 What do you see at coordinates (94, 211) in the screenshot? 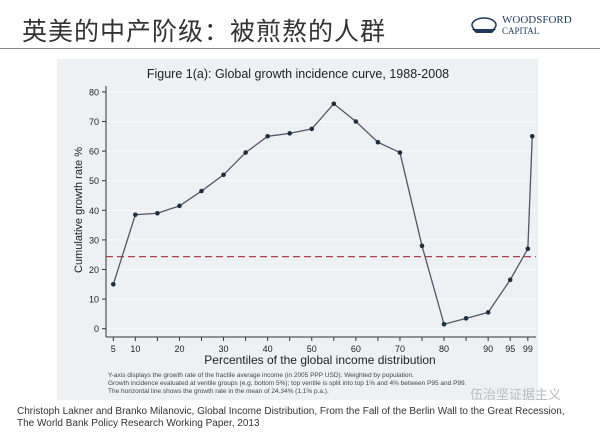
I see `y-tick-label: 40` at bounding box center [94, 211].